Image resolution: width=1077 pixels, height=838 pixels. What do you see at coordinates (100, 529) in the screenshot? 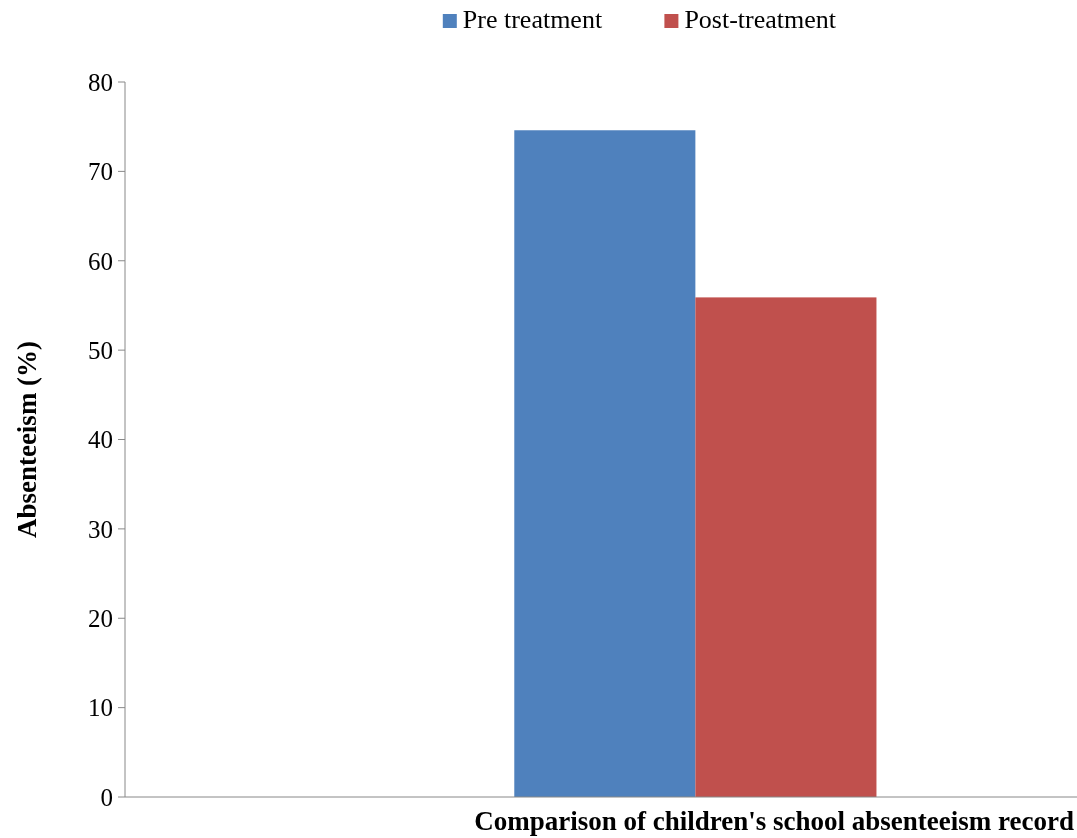
I see `y-tick-label: 30` at bounding box center [100, 529].